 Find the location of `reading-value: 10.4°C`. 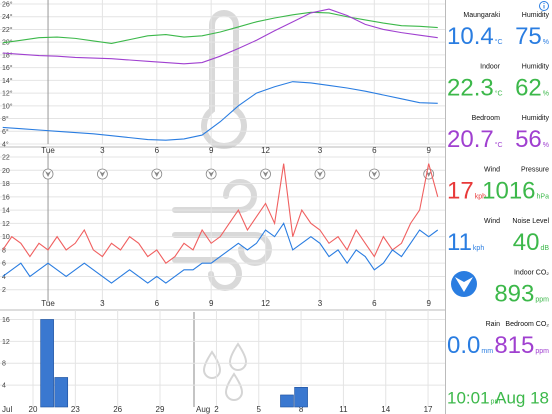

reading-value: 10.4°C is located at coordinates (475, 36).